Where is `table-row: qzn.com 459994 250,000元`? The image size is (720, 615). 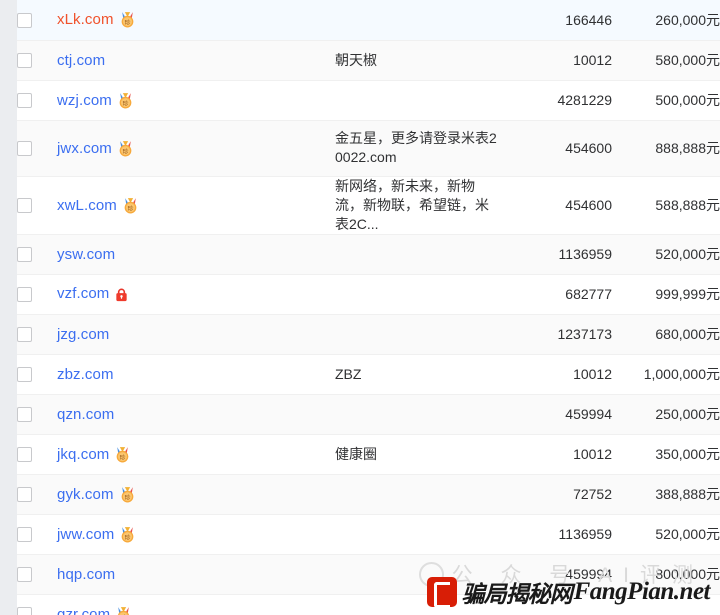 table-row: qzn.com 459994 250,000元 is located at coordinates (368, 414).